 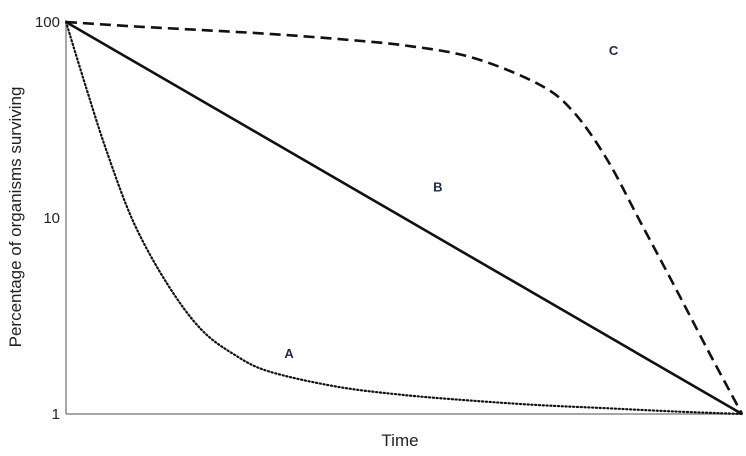 What do you see at coordinates (614, 50) in the screenshot?
I see `curve-label-c: C` at bounding box center [614, 50].